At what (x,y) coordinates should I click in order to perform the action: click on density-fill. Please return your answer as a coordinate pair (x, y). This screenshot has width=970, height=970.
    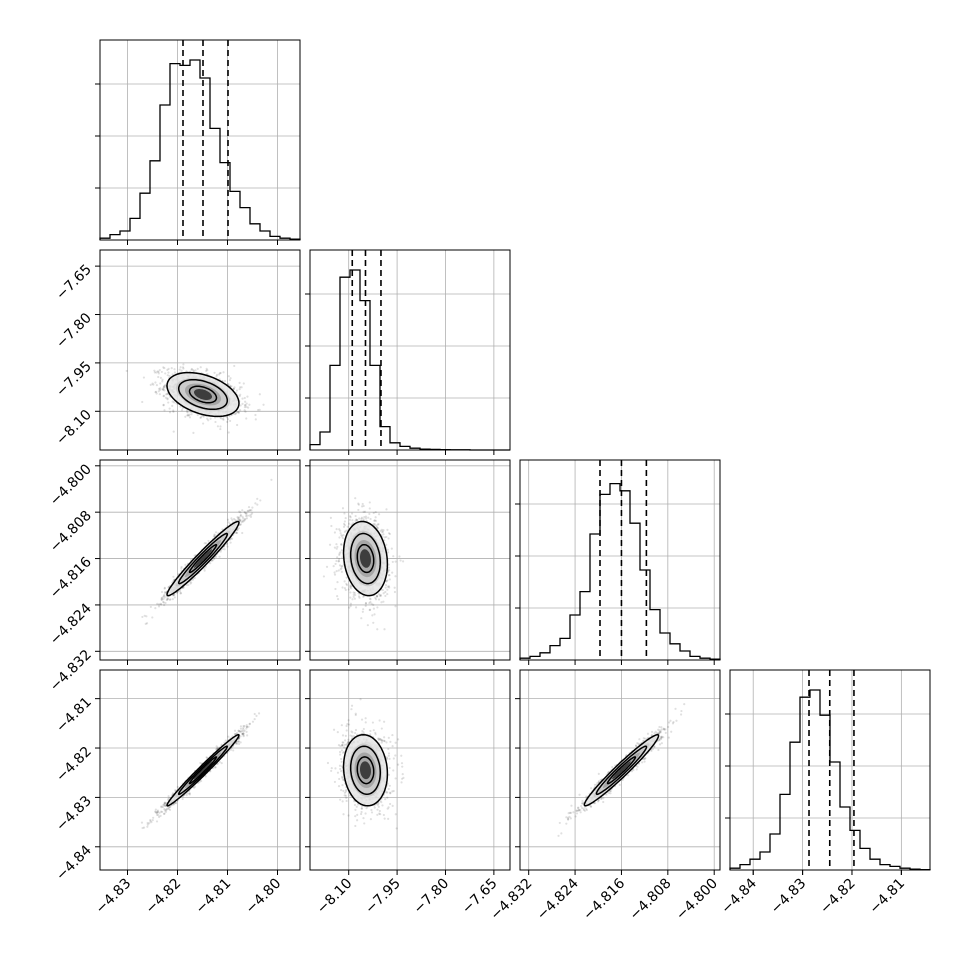
    Looking at the image, I should click on (203, 394).